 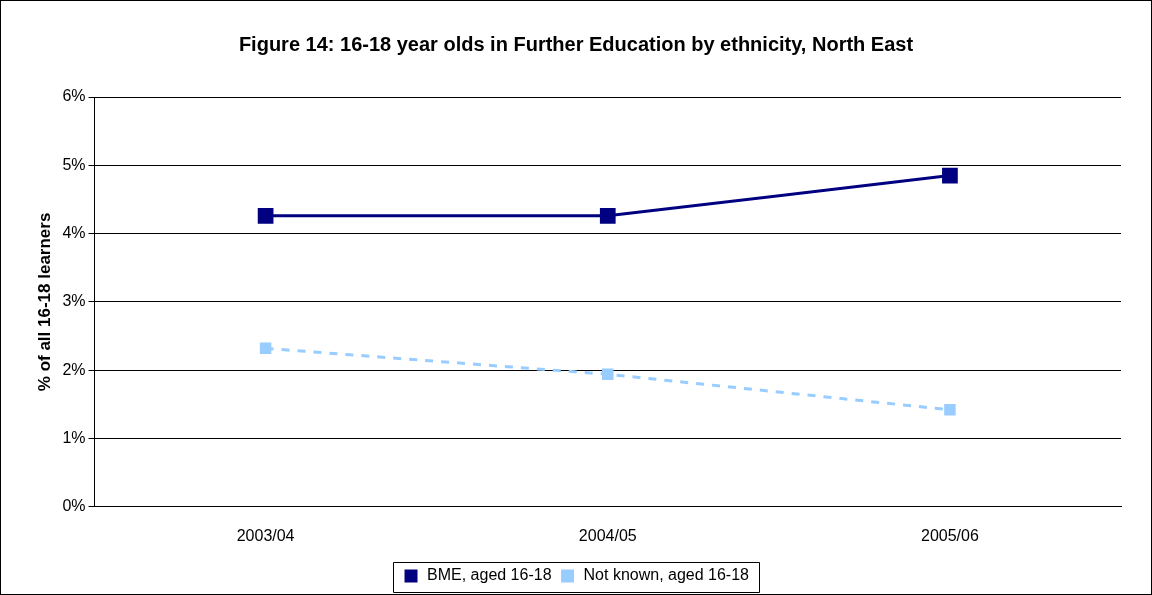 I want to click on x-tick-label: 2005/06, so click(x=950, y=535).